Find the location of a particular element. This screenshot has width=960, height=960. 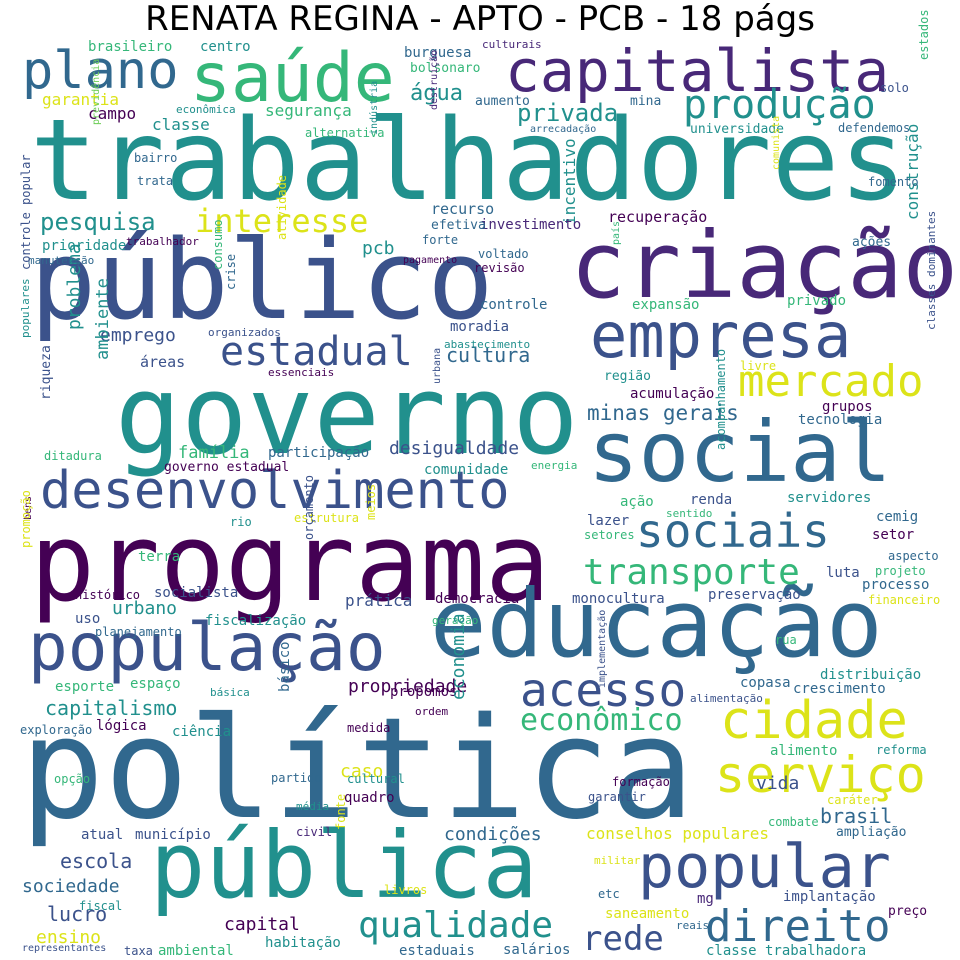

word-quadro: quadro is located at coordinates (369, 798).